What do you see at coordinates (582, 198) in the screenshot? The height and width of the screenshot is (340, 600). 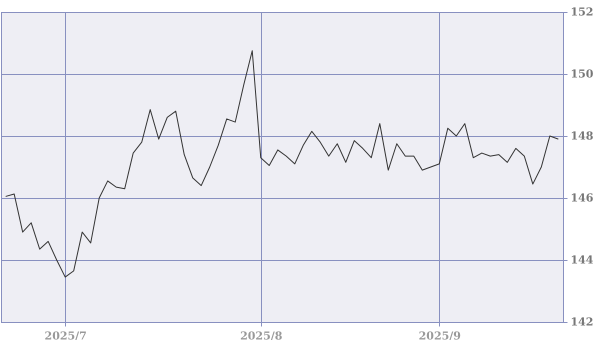 I see `y-tick-label: 146` at bounding box center [582, 198].